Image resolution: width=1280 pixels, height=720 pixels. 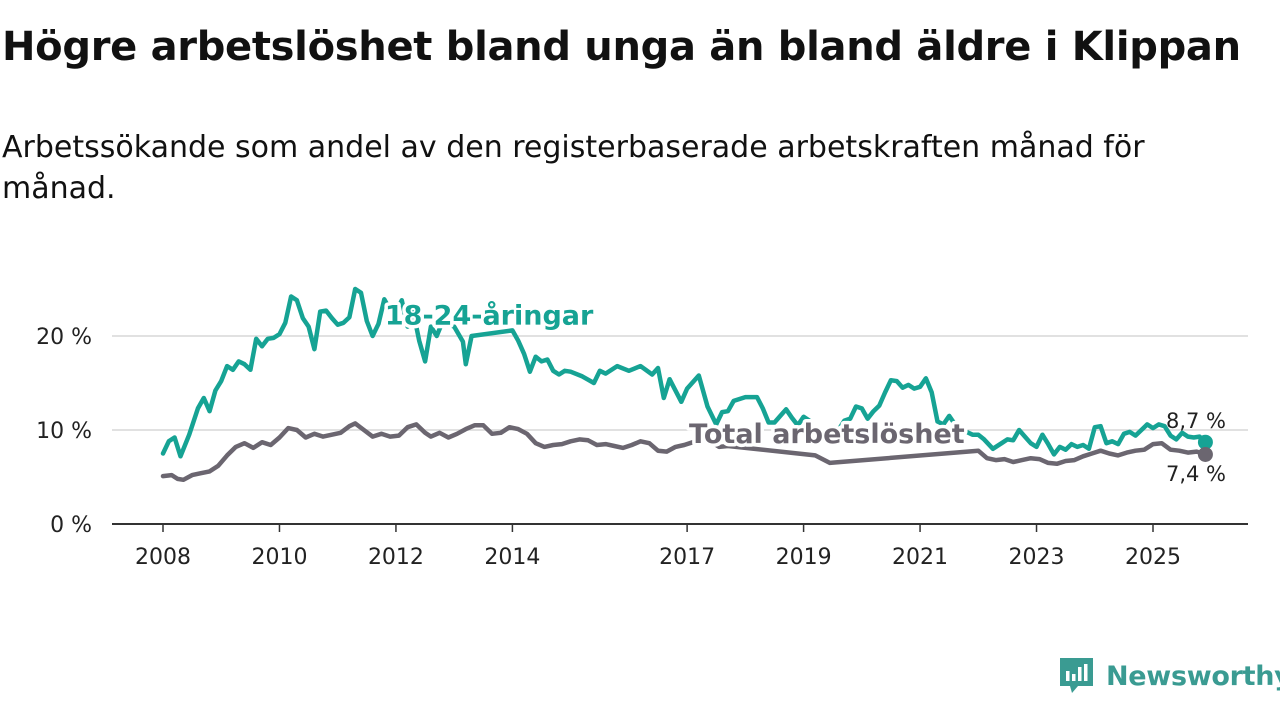 What do you see at coordinates (1193, 676) in the screenshot?
I see `brand-name: Newsworthy` at bounding box center [1193, 676].